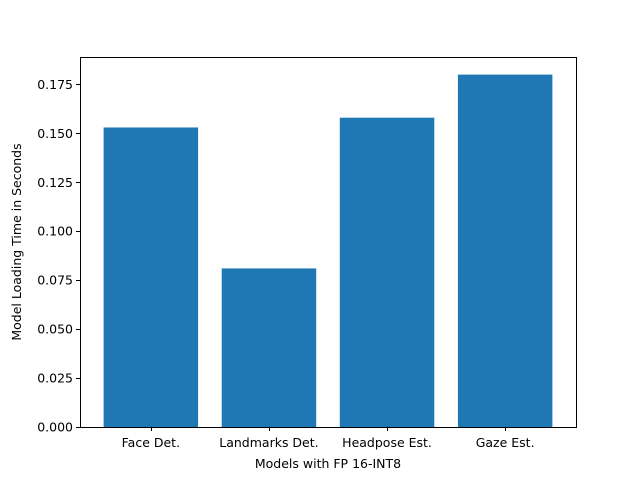  I want to click on bar-face-det, so click(151, 277).